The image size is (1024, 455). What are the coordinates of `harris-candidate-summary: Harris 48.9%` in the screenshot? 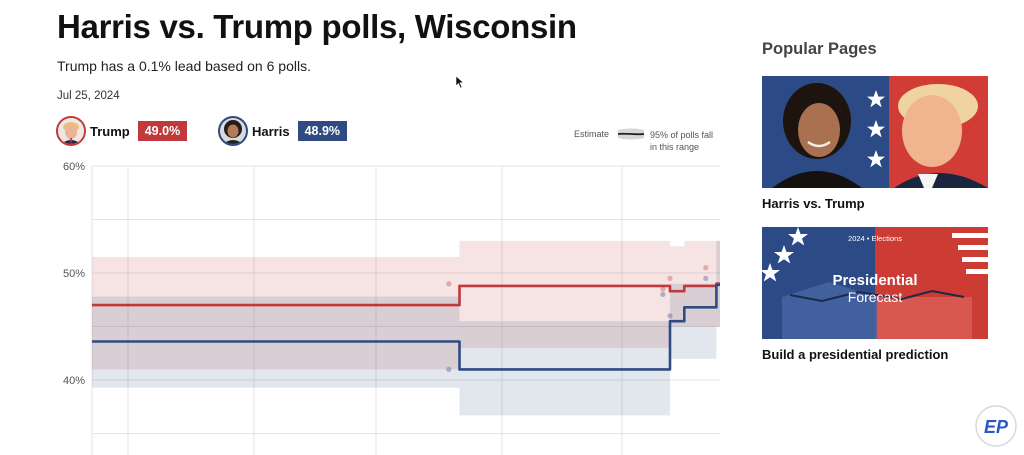 It's located at (283, 131).